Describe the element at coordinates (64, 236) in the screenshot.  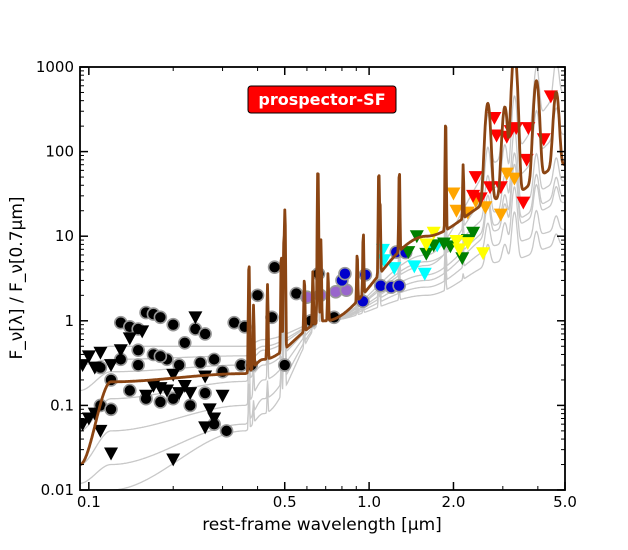
I see `y-tick-label: 10` at that location.